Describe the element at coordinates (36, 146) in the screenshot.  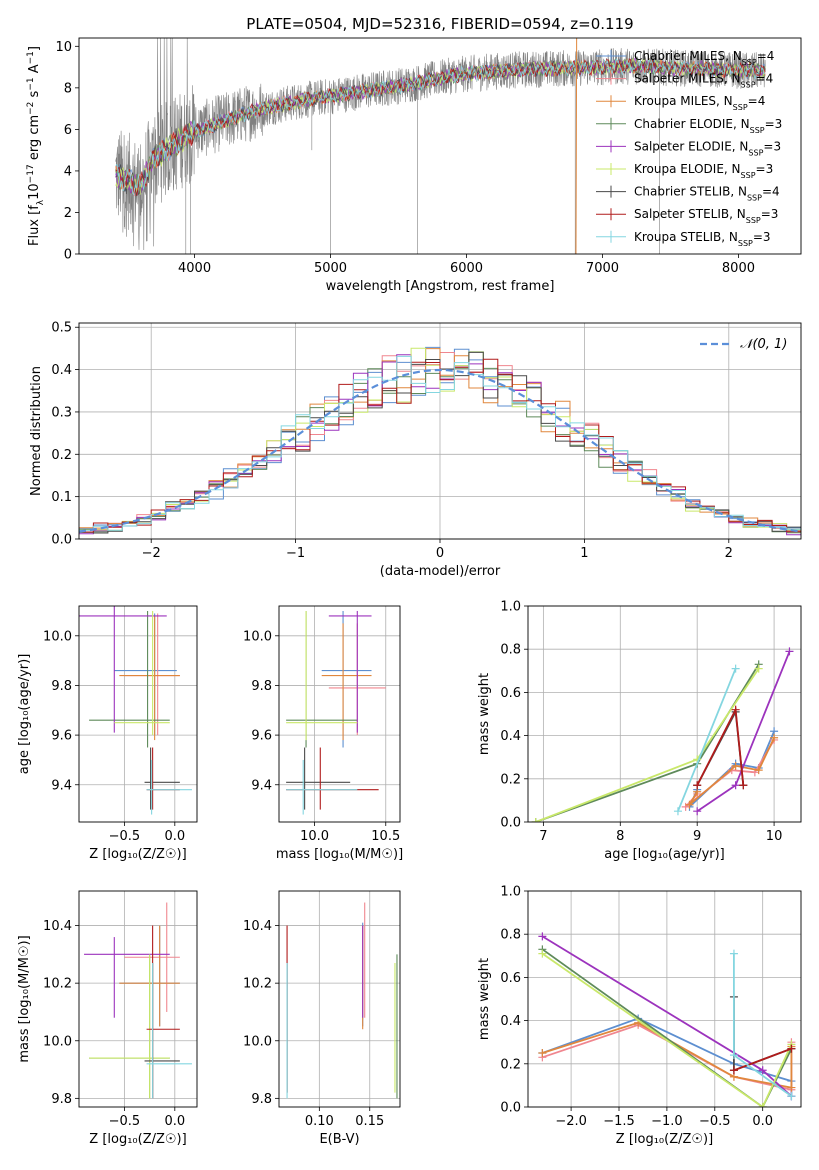
I see `y-axis-label: Flux [fλ10−17 erg cm−2 s−1 A−1]` at that location.